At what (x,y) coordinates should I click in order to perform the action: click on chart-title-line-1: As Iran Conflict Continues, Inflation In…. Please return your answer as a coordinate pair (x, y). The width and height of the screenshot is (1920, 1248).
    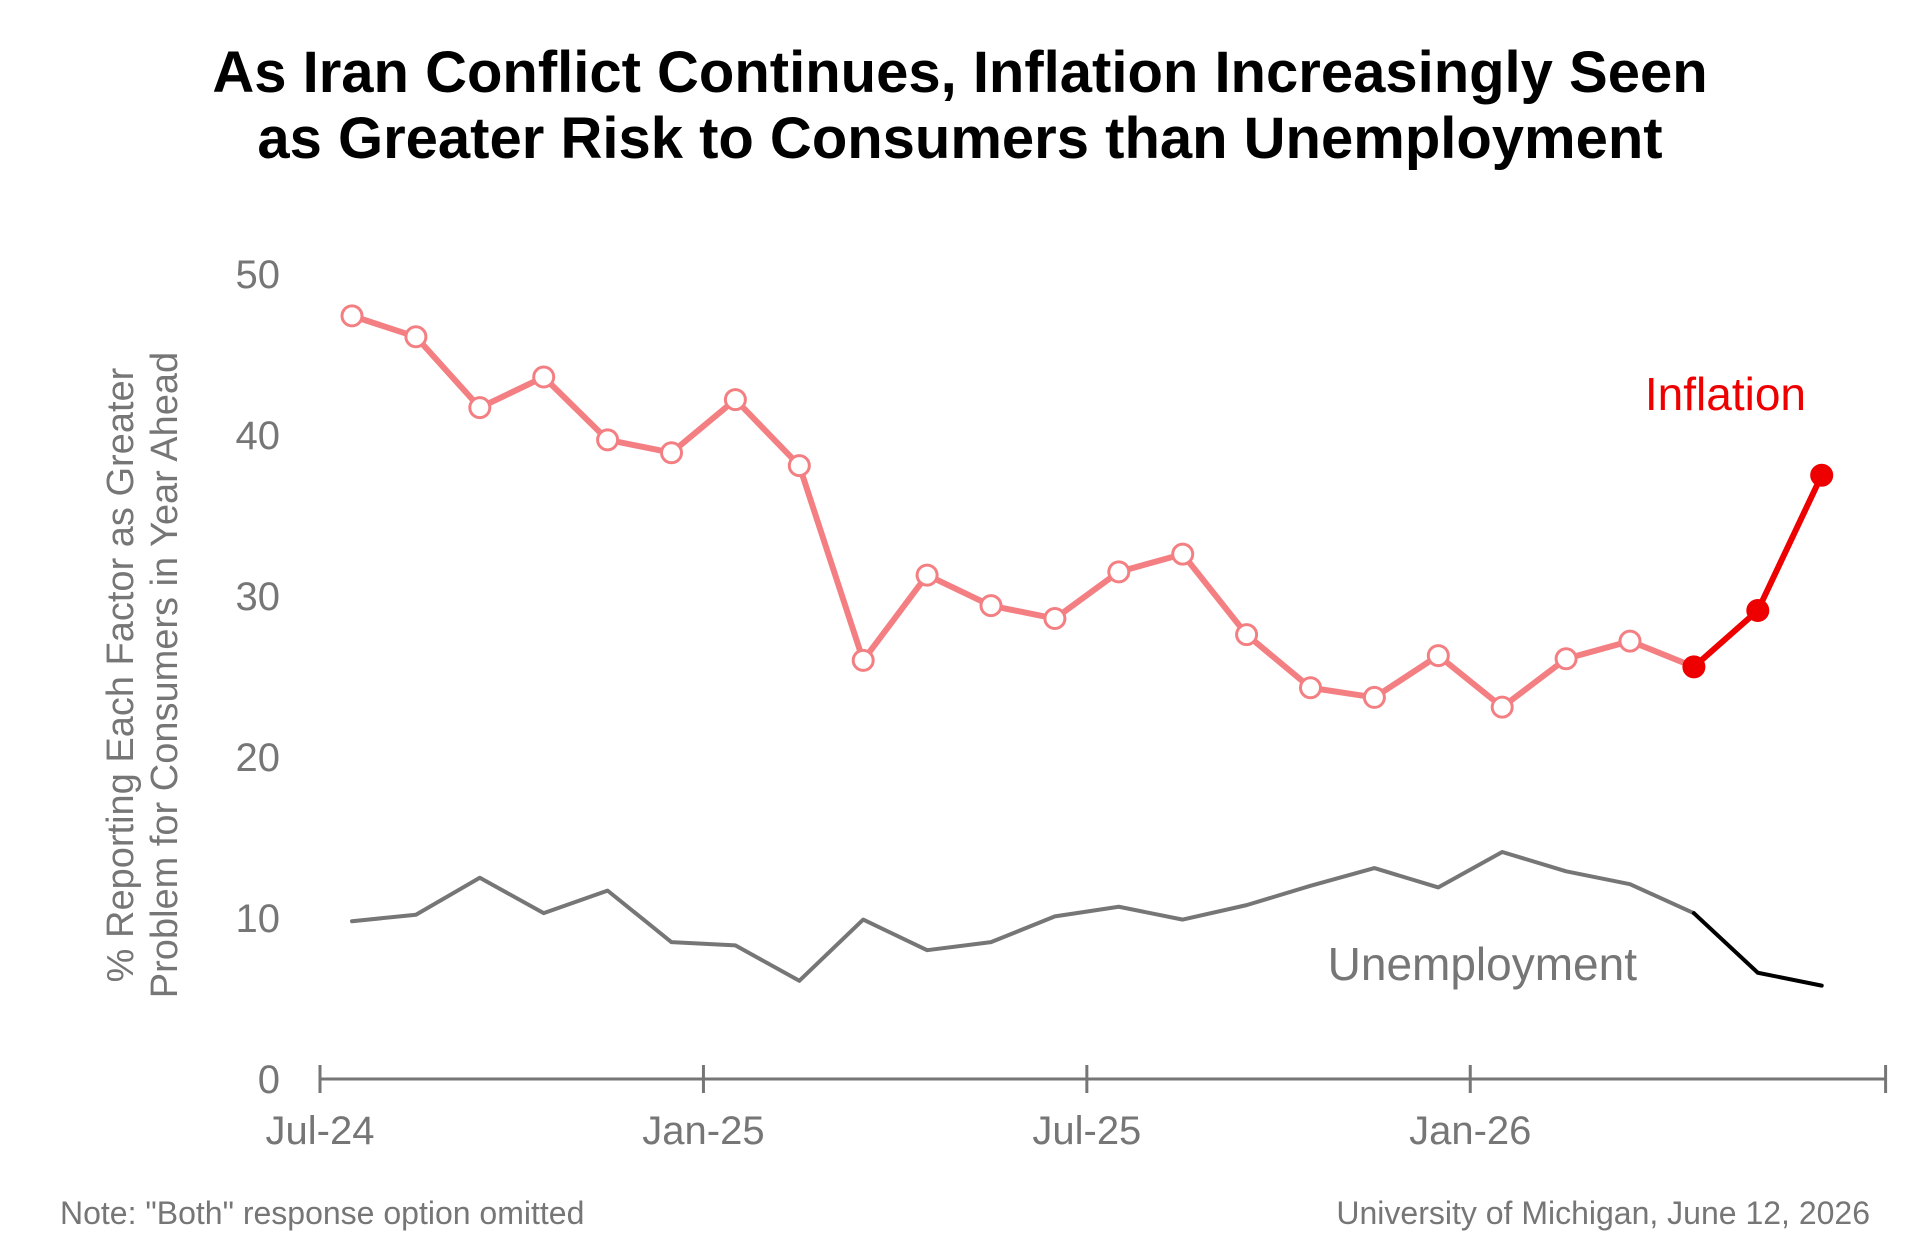
    Looking at the image, I should click on (960, 72).